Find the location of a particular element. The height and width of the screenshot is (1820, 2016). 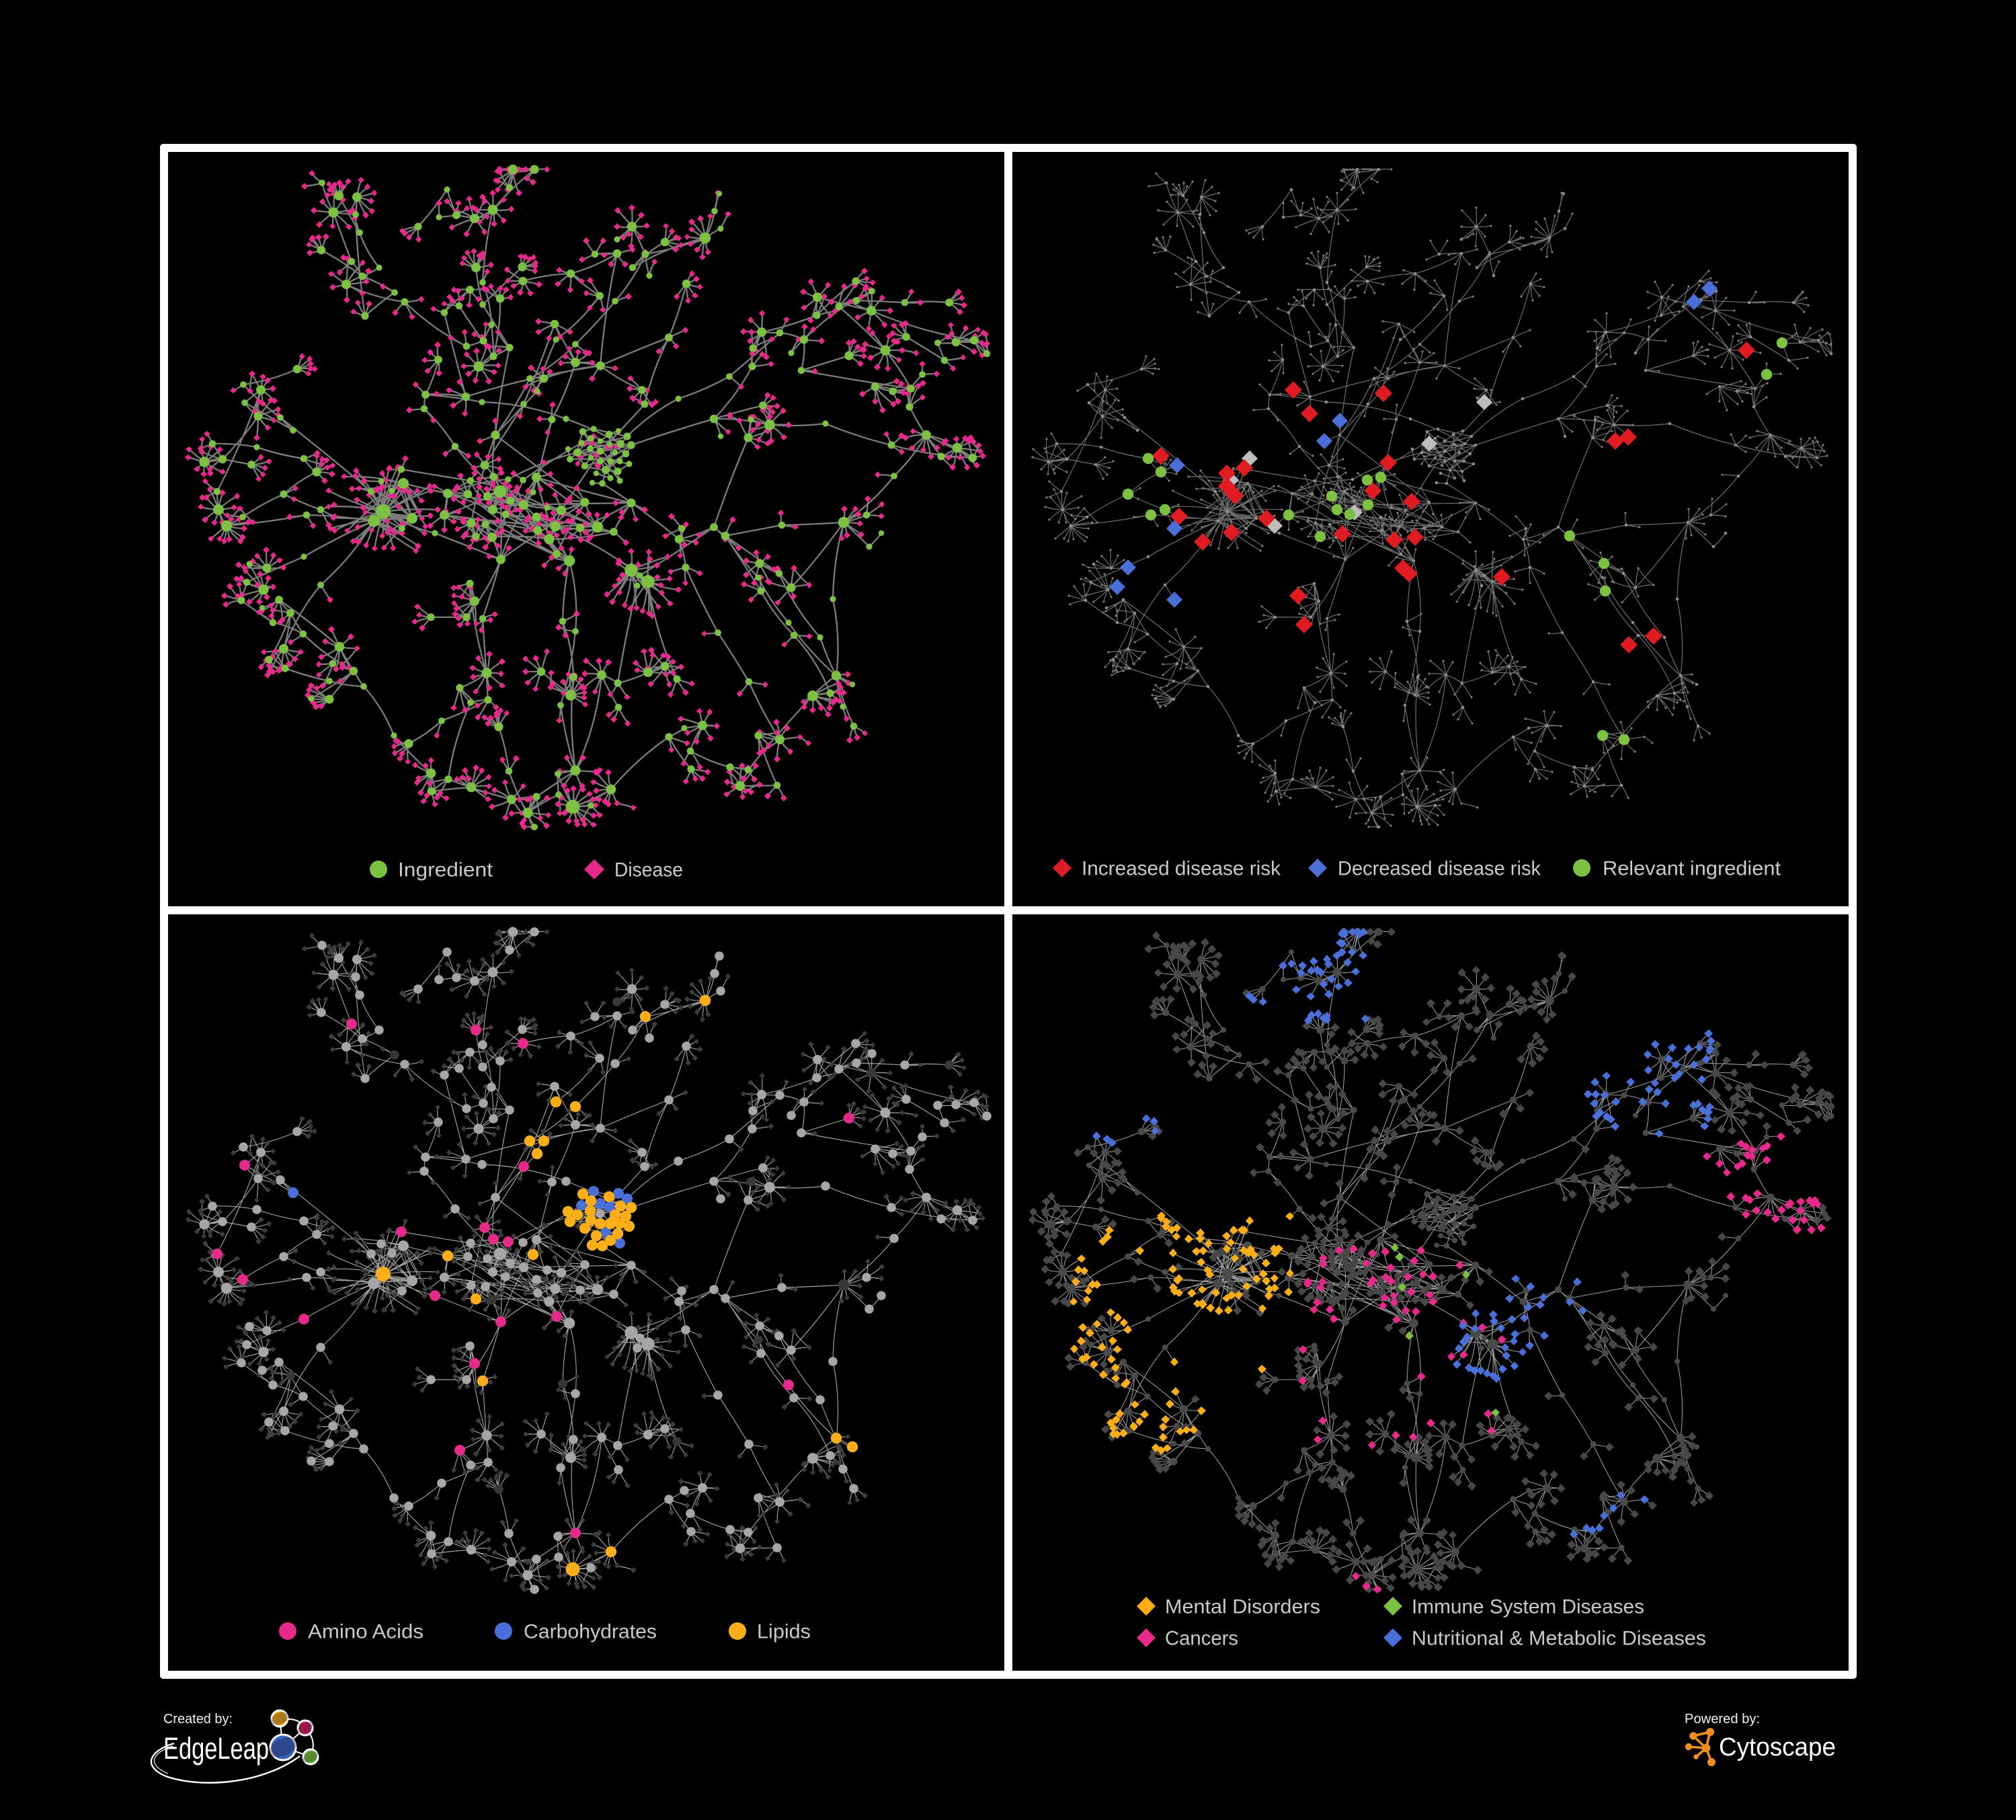

svg-text: Ingredient is located at coordinates (445, 870).